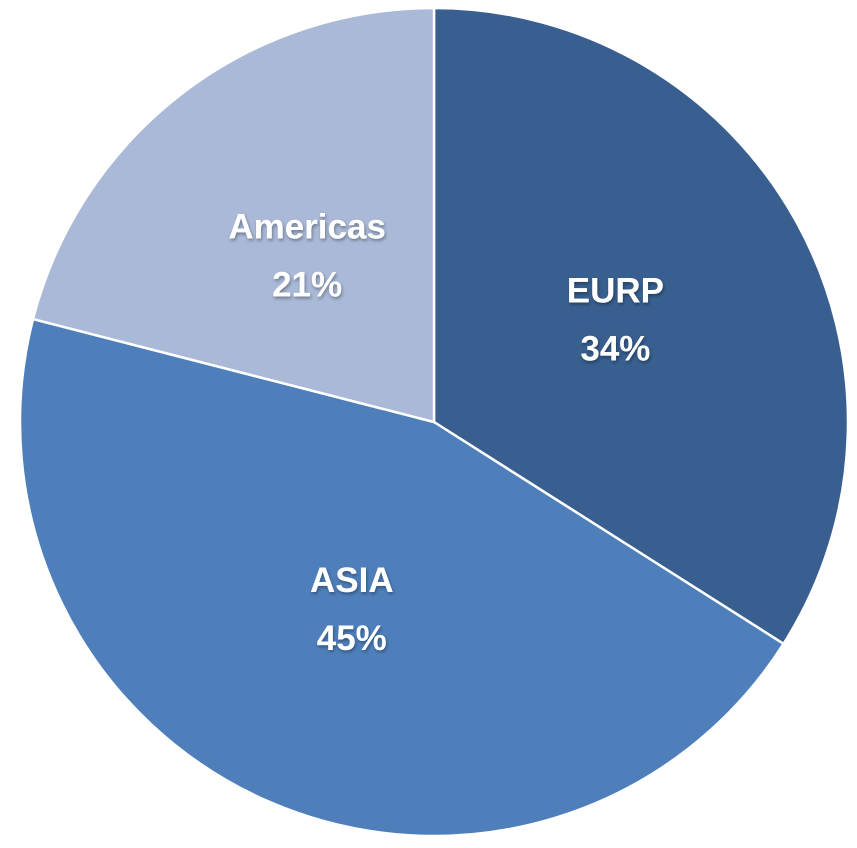  What do you see at coordinates (615, 291) in the screenshot?
I see `slice-name: EURP` at bounding box center [615, 291].